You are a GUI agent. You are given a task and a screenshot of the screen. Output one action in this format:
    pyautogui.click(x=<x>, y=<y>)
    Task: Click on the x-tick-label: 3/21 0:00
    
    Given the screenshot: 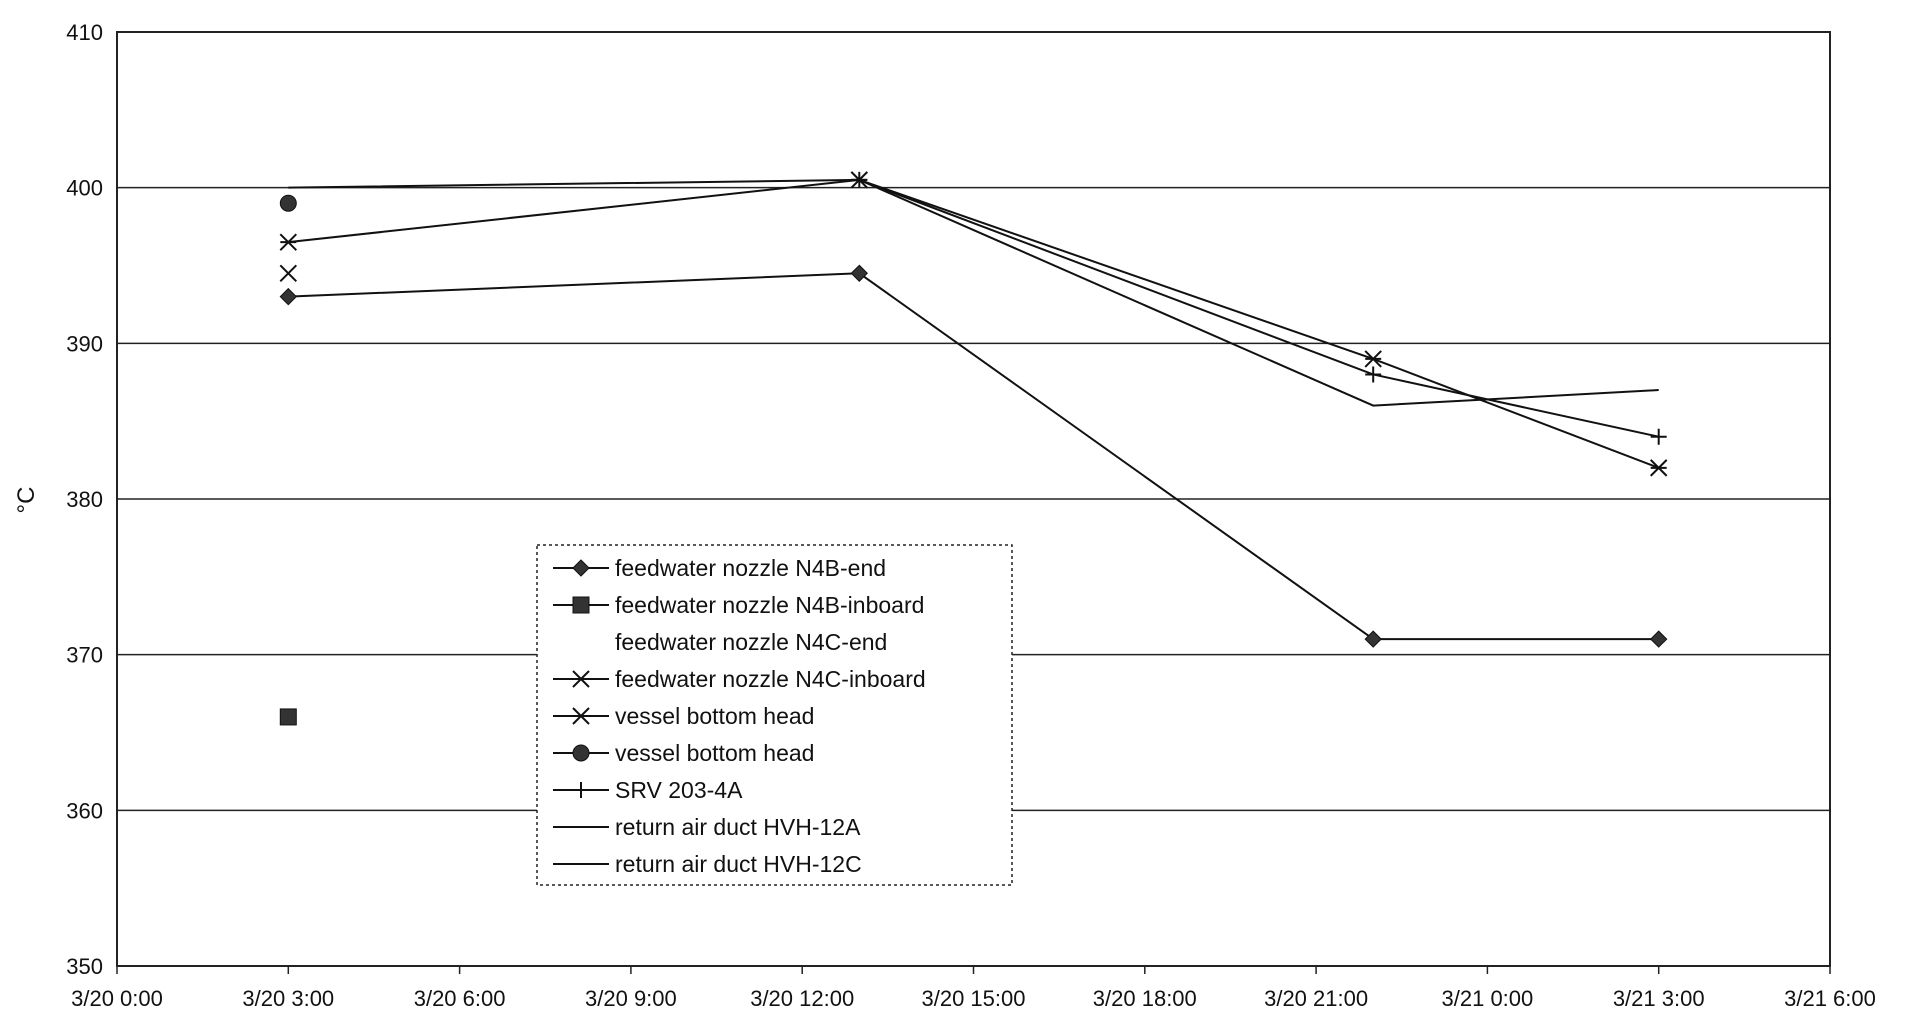 What is the action you would take?
    pyautogui.click(x=1488, y=998)
    